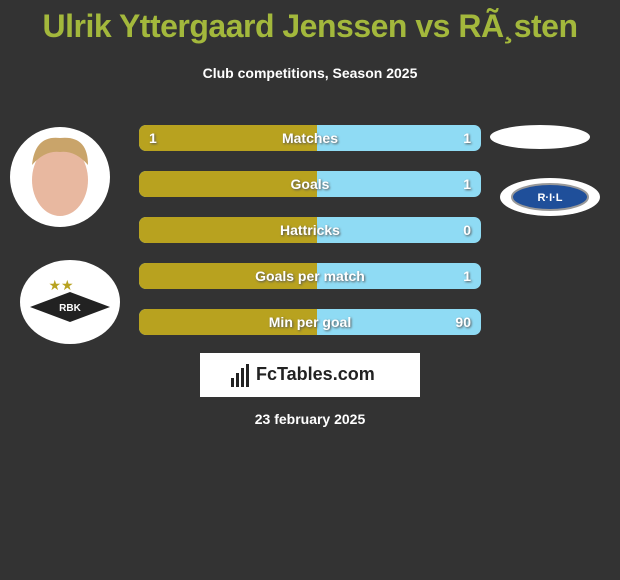 This screenshot has width=620, height=580. I want to click on right-club-label: R·I·L, so click(549, 198).